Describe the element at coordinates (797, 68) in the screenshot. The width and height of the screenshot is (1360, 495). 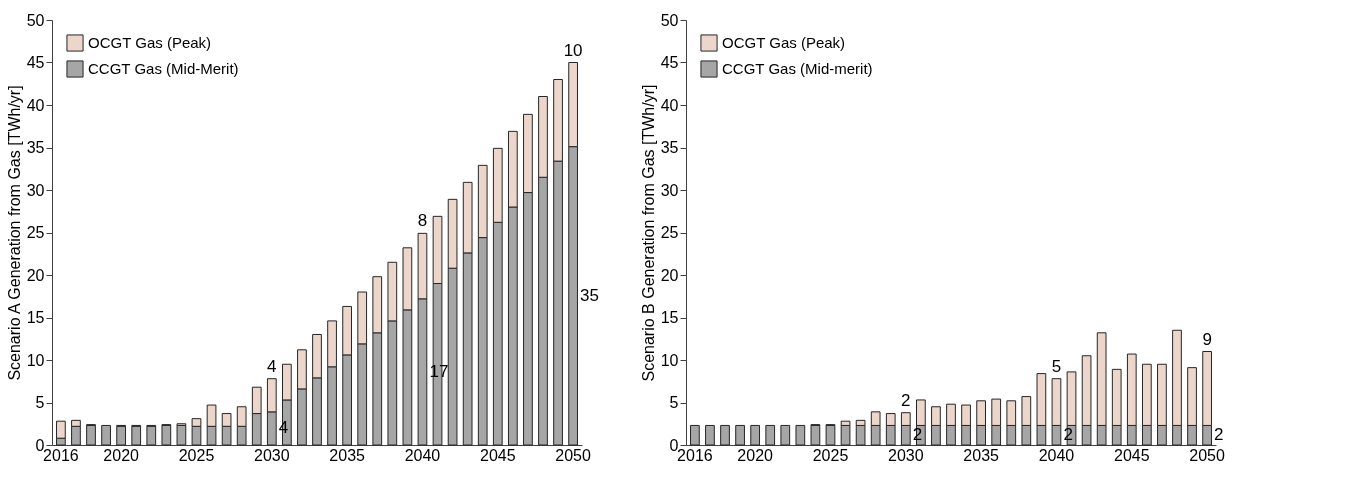
I see `legend-label: CCGT Gas (Mid-merit)` at that location.